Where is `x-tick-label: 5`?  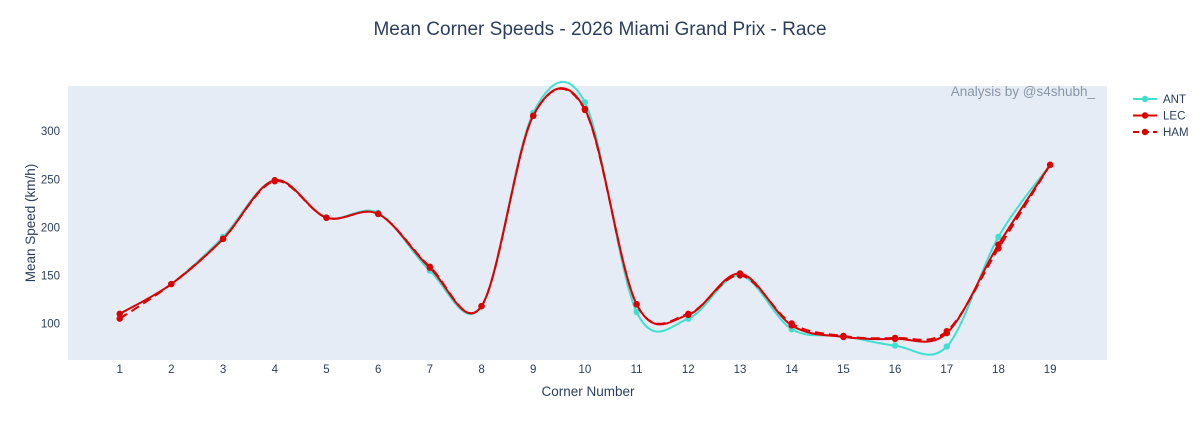 x-tick-label: 5 is located at coordinates (326, 370).